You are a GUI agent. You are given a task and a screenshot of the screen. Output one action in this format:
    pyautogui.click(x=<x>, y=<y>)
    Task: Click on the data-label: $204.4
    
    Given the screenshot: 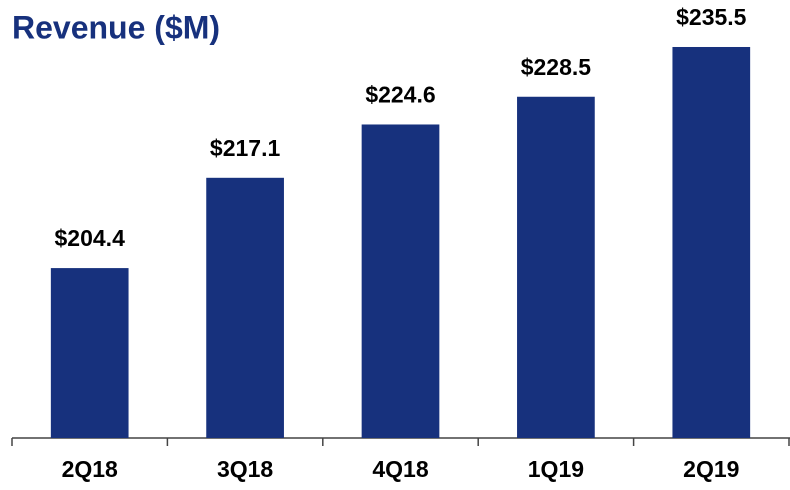 What is the action you would take?
    pyautogui.click(x=90, y=238)
    